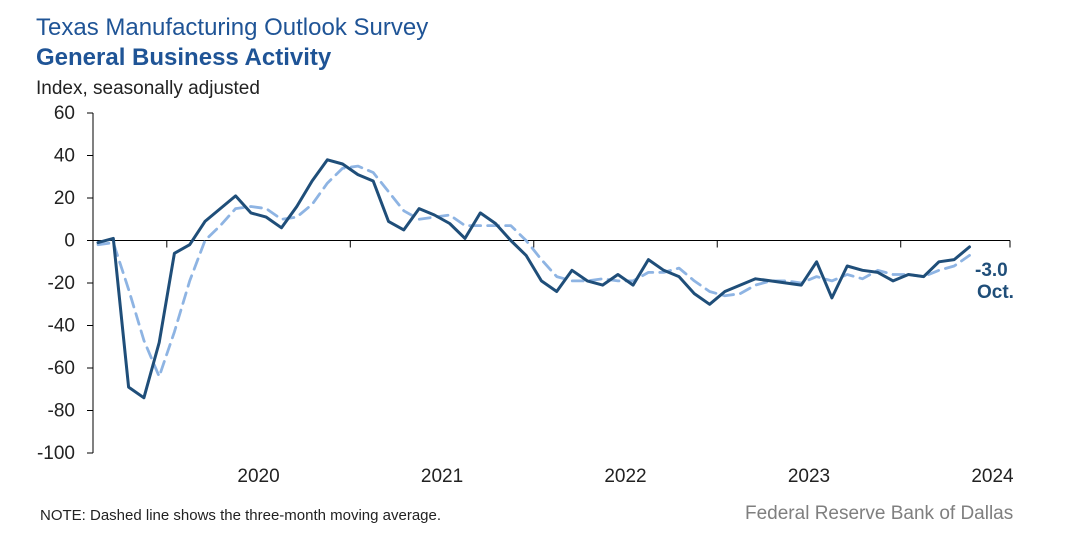 The width and height of the screenshot is (1074, 536). I want to click on y-tick-label: 20, so click(64, 198).